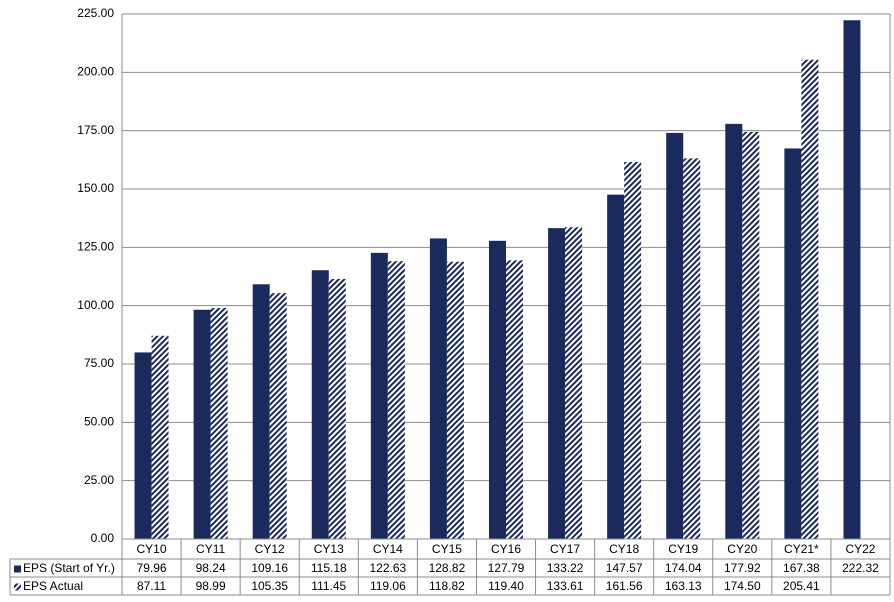 The image size is (894, 602). What do you see at coordinates (801, 549) in the screenshot?
I see `x-tick-label: CY21*` at bounding box center [801, 549].